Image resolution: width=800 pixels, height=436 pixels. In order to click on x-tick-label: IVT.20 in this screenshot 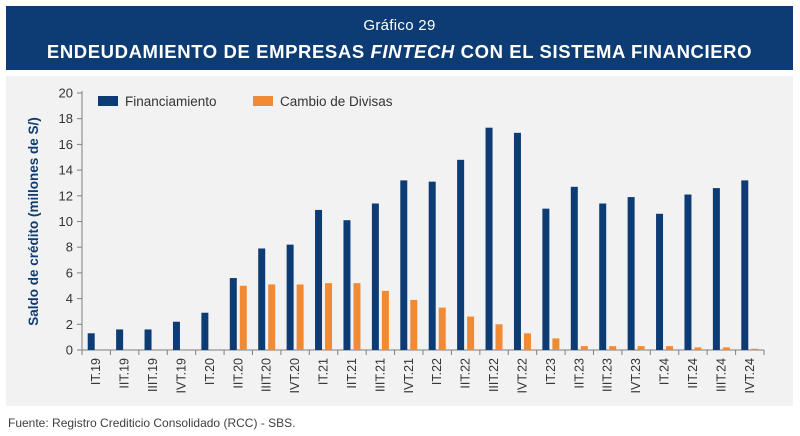, I will do `click(295, 375)`.